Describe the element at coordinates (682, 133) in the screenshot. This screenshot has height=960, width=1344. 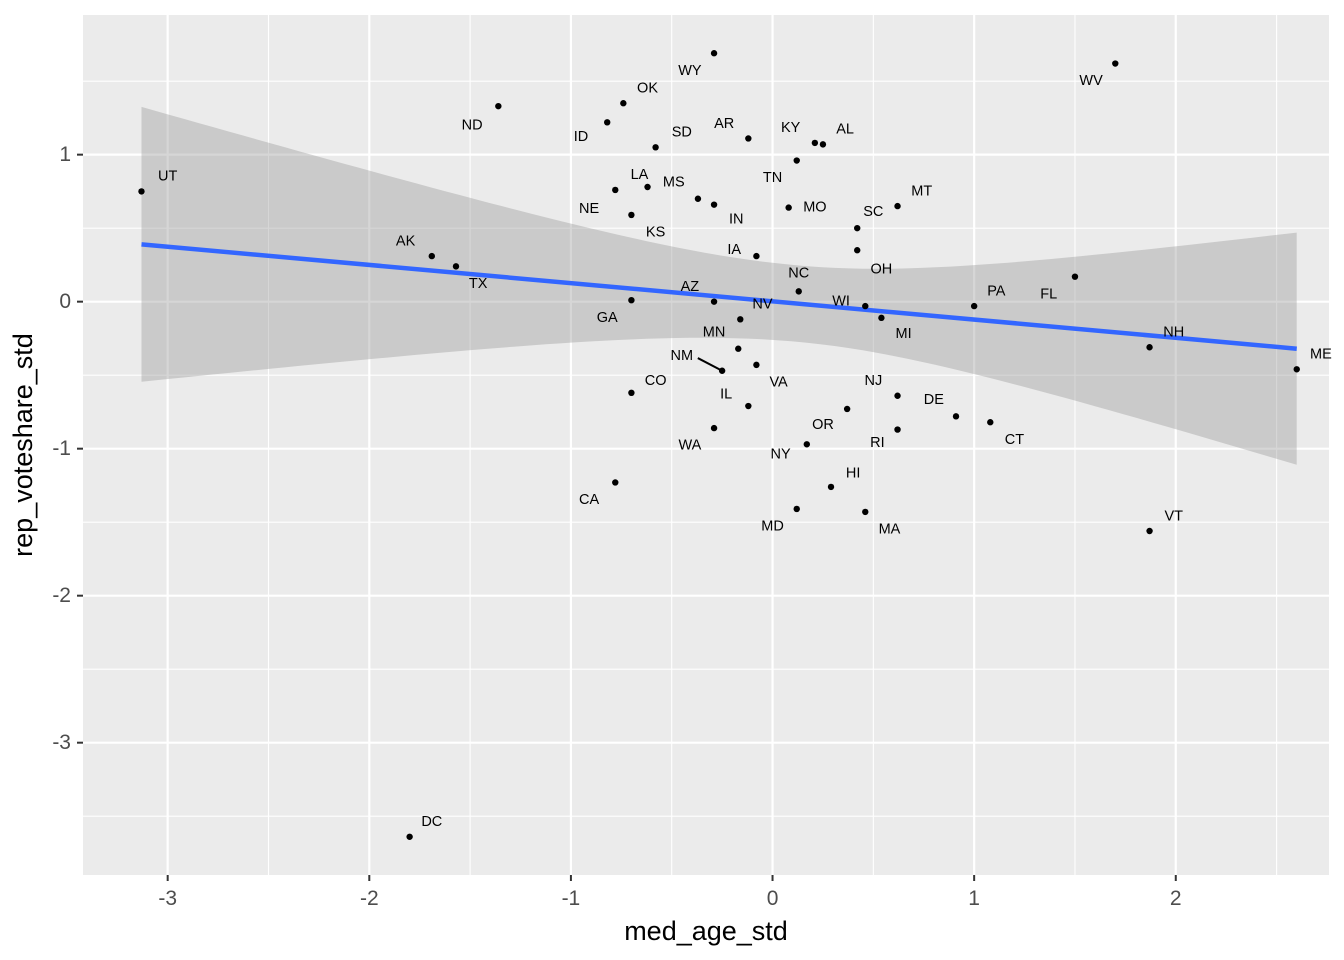
I see `point-label: SD` at that location.